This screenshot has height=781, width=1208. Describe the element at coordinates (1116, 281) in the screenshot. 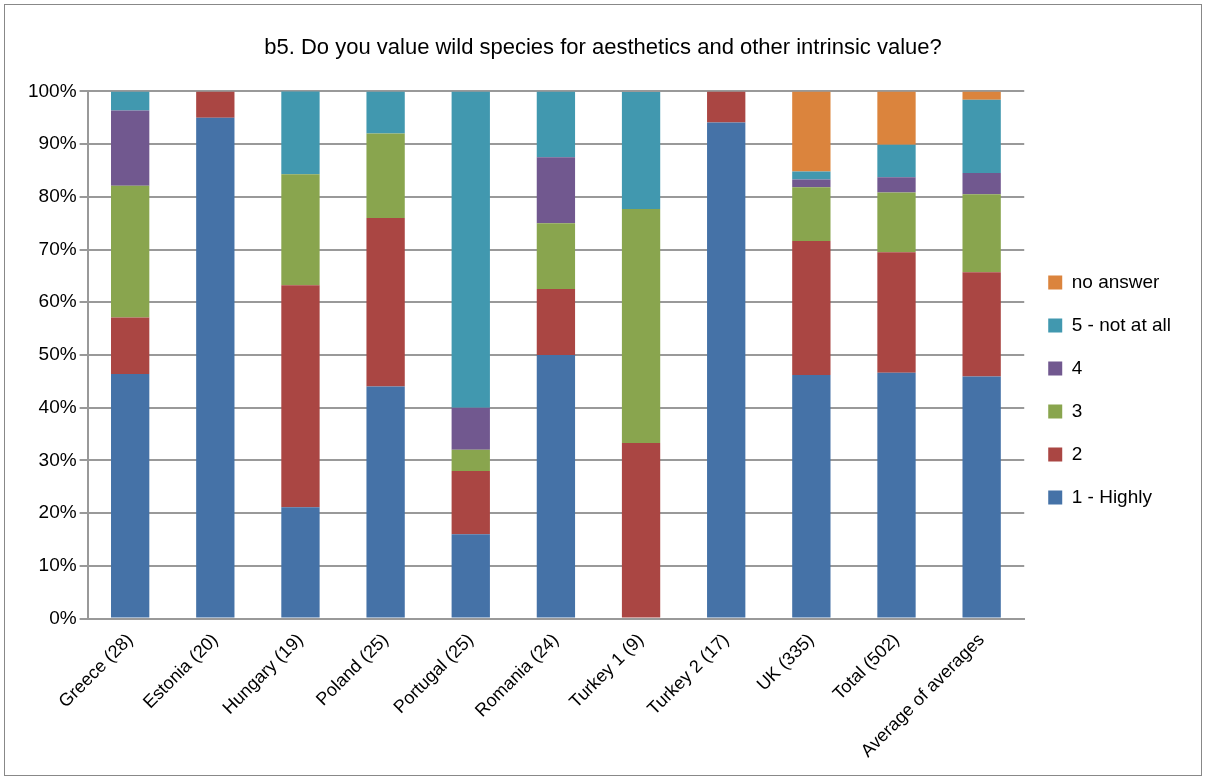

I see `legend-label: no answer` at that location.